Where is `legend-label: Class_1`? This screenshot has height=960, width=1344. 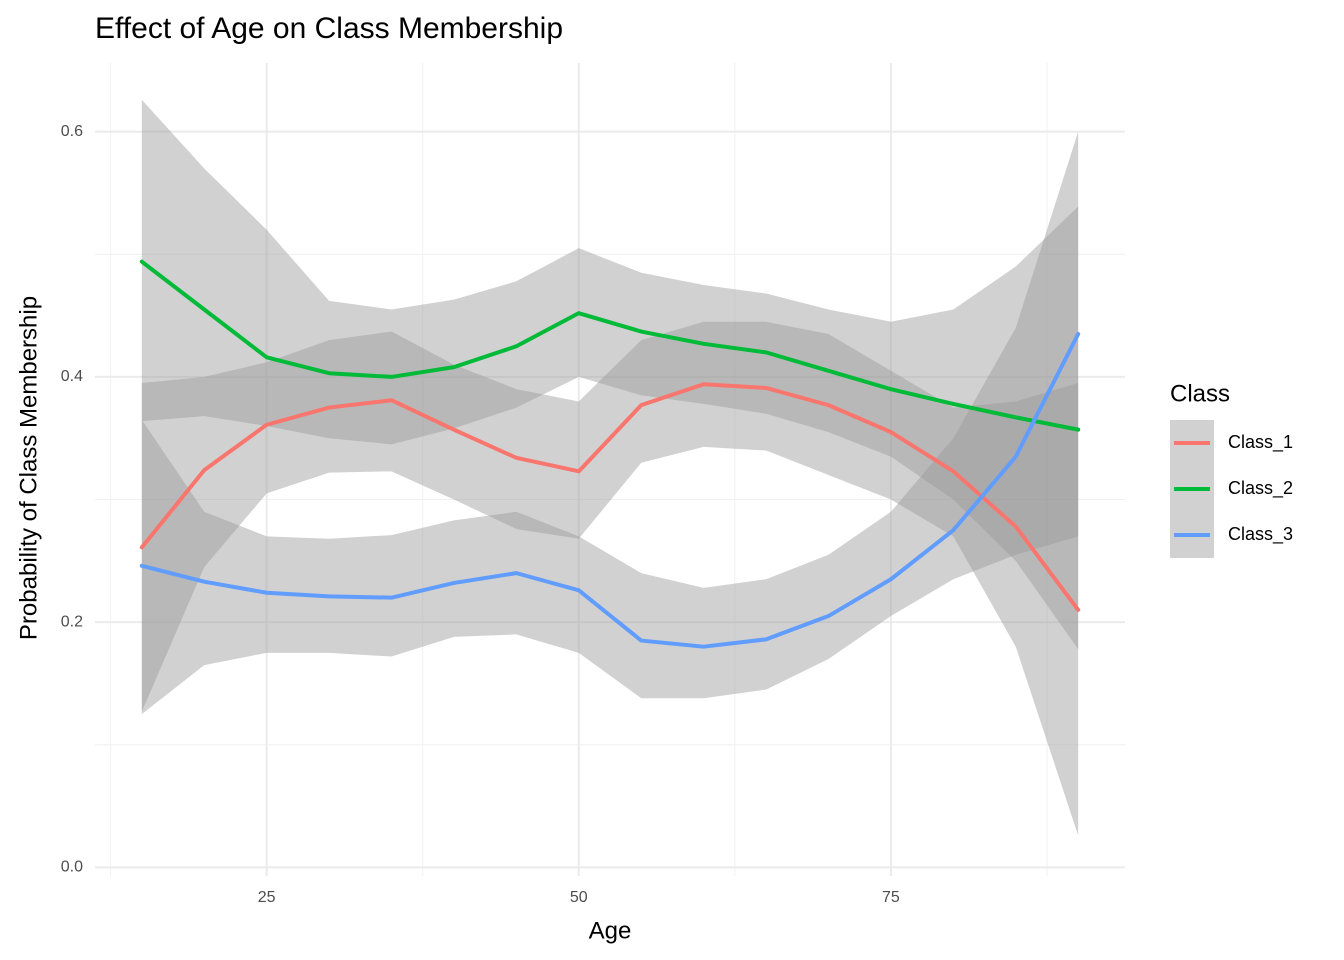
legend-label: Class_1 is located at coordinates (1260, 442).